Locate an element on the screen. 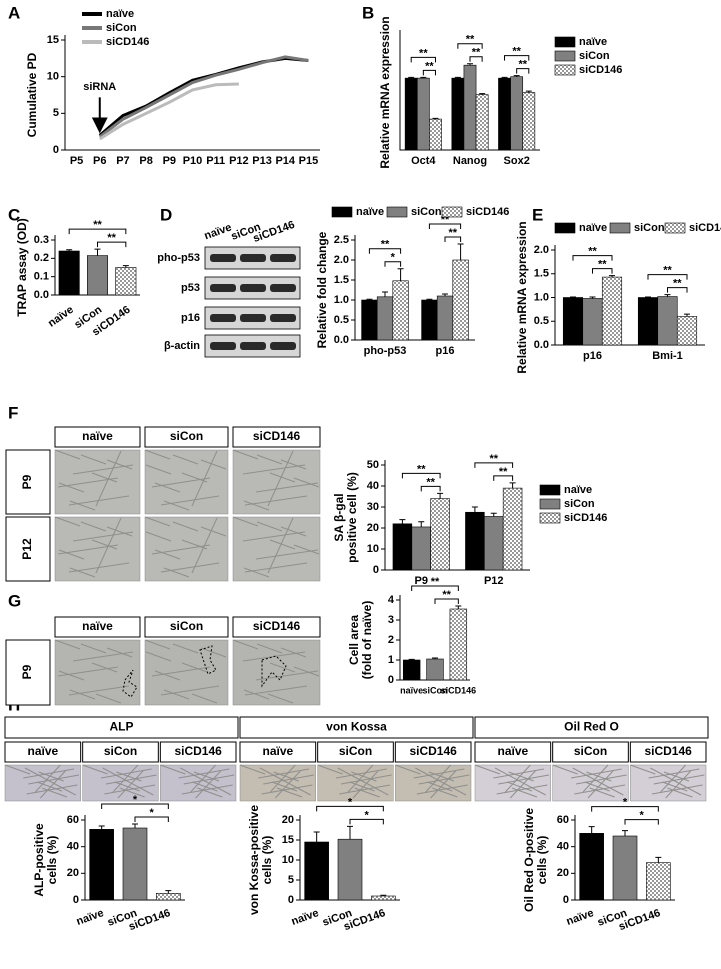 The height and width of the screenshot is (969, 721). y-axis-label: von Kossa-positive is located at coordinates (254, 860).